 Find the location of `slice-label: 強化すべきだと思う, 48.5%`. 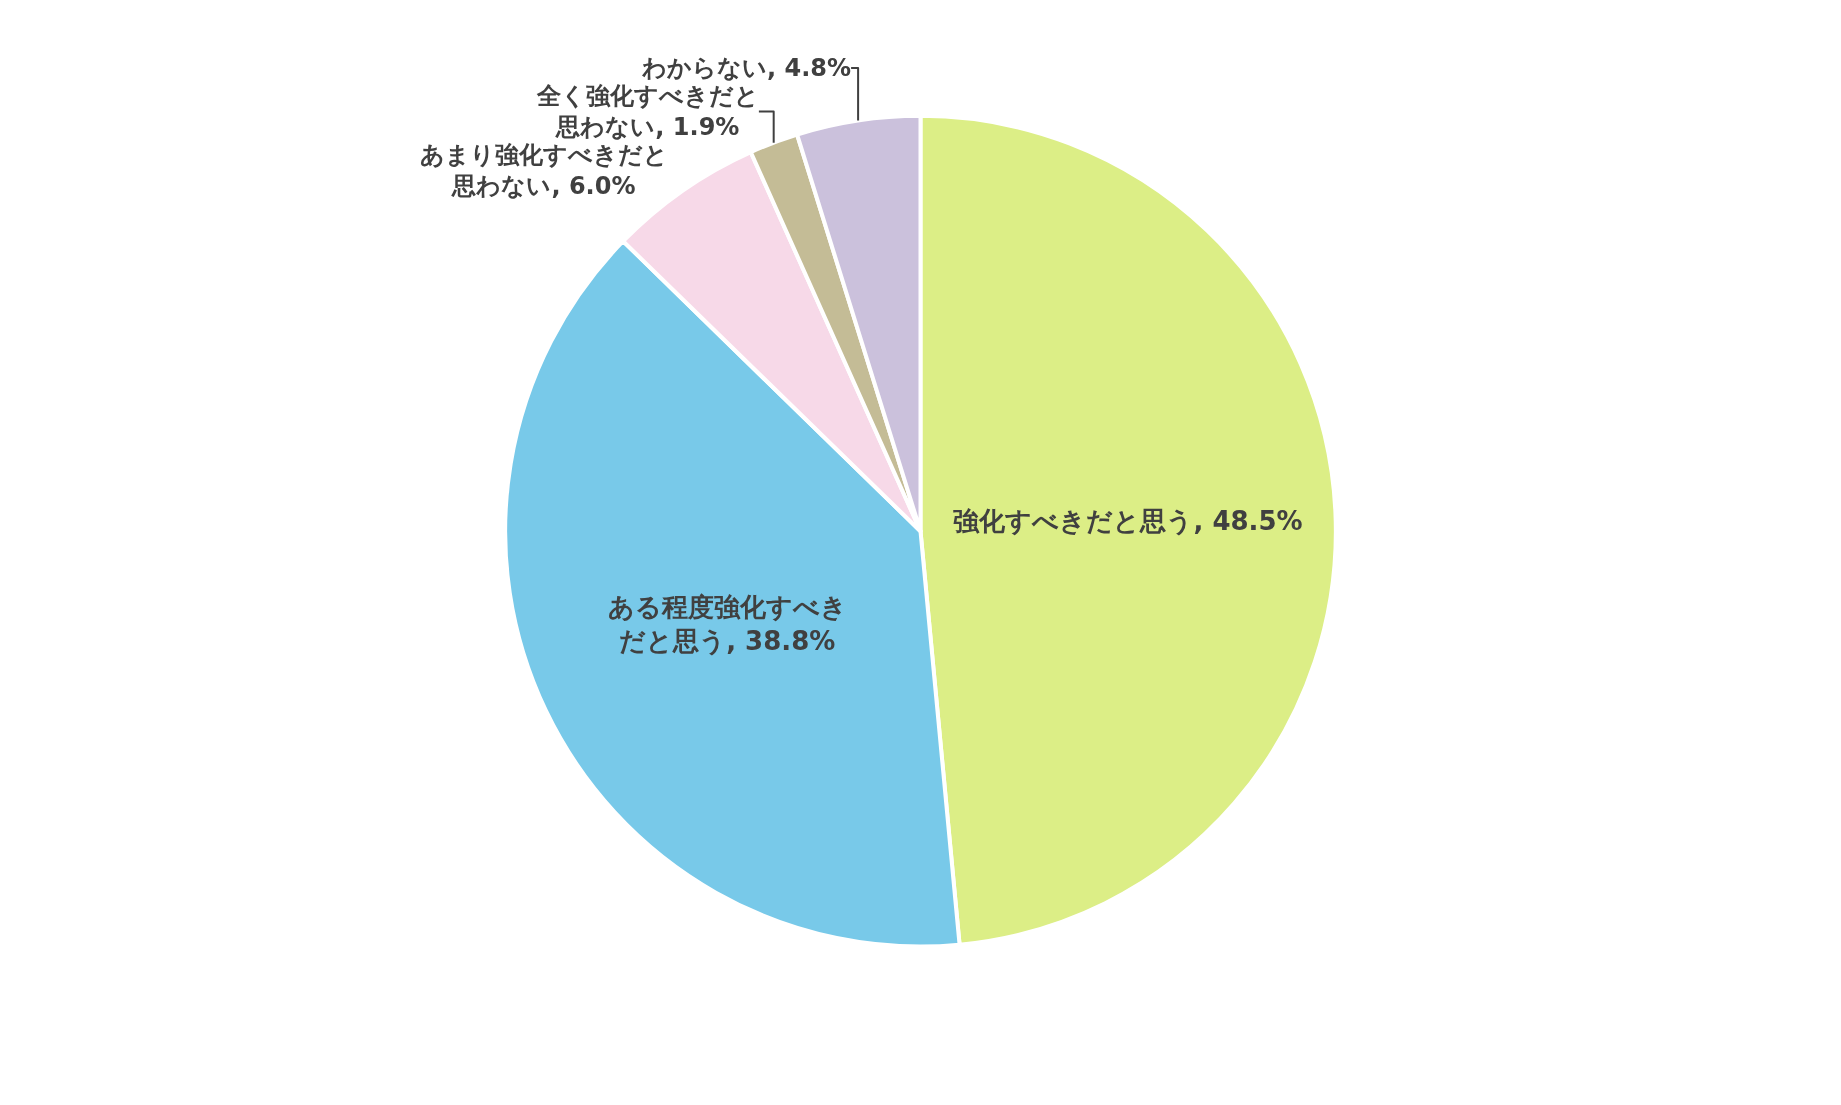

slice-label: 強化すべきだと思う, 48.5% is located at coordinates (1128, 521).